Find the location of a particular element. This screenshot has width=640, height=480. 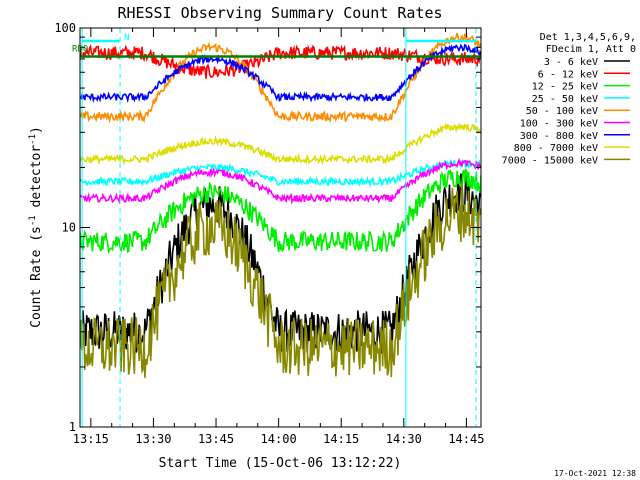

legend-label: 3 - 6 keV is located at coordinates (571, 62).